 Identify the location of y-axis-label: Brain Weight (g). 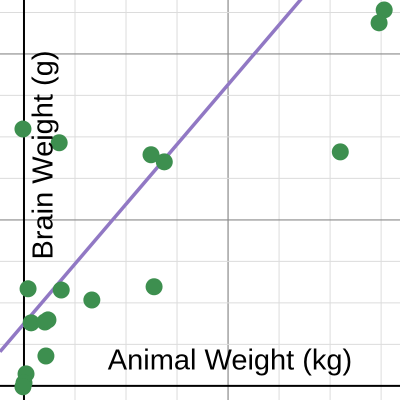
(44, 155).